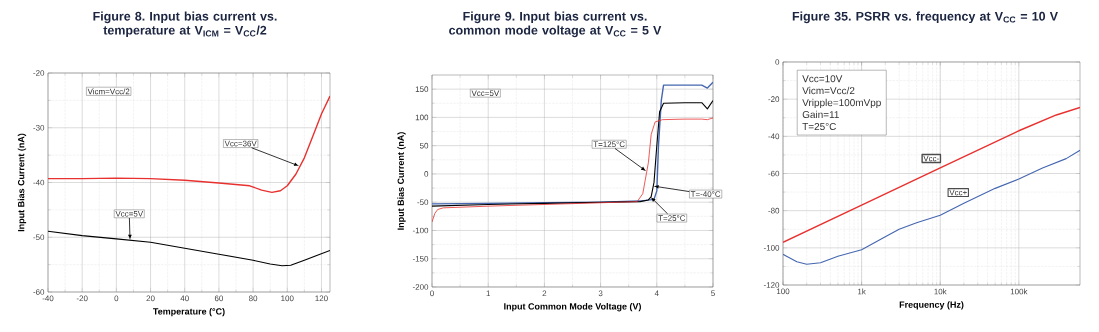 This screenshot has height=332, width=1099. What do you see at coordinates (185, 24) in the screenshot?
I see `chart-title: Figure 8. Input bias current vs. temperature at V$_{ICM}$ = V$_{CC}$/2` at bounding box center [185, 24].